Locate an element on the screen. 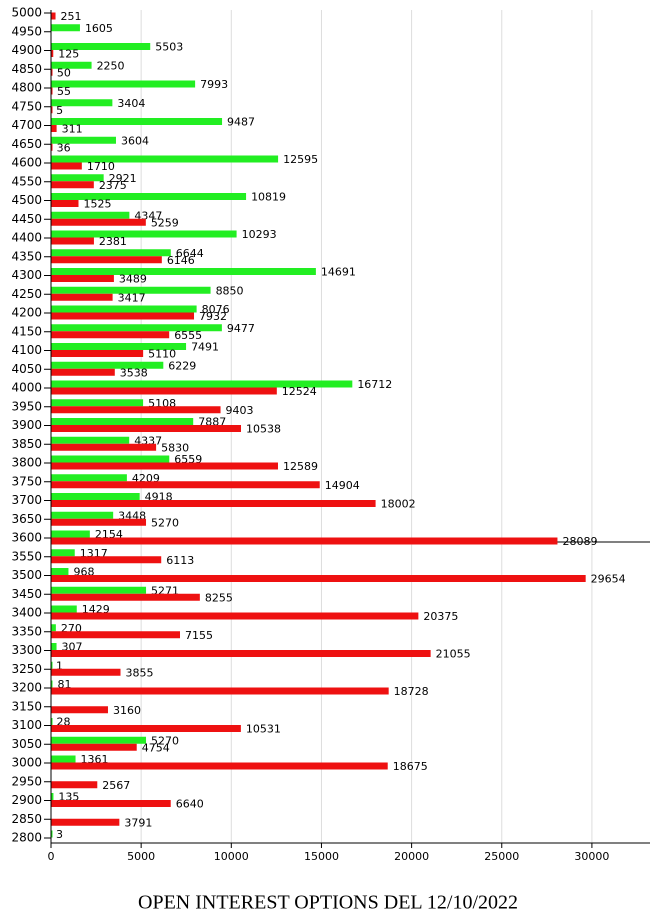 The image size is (670, 916). value-label: 251 is located at coordinates (71, 16).